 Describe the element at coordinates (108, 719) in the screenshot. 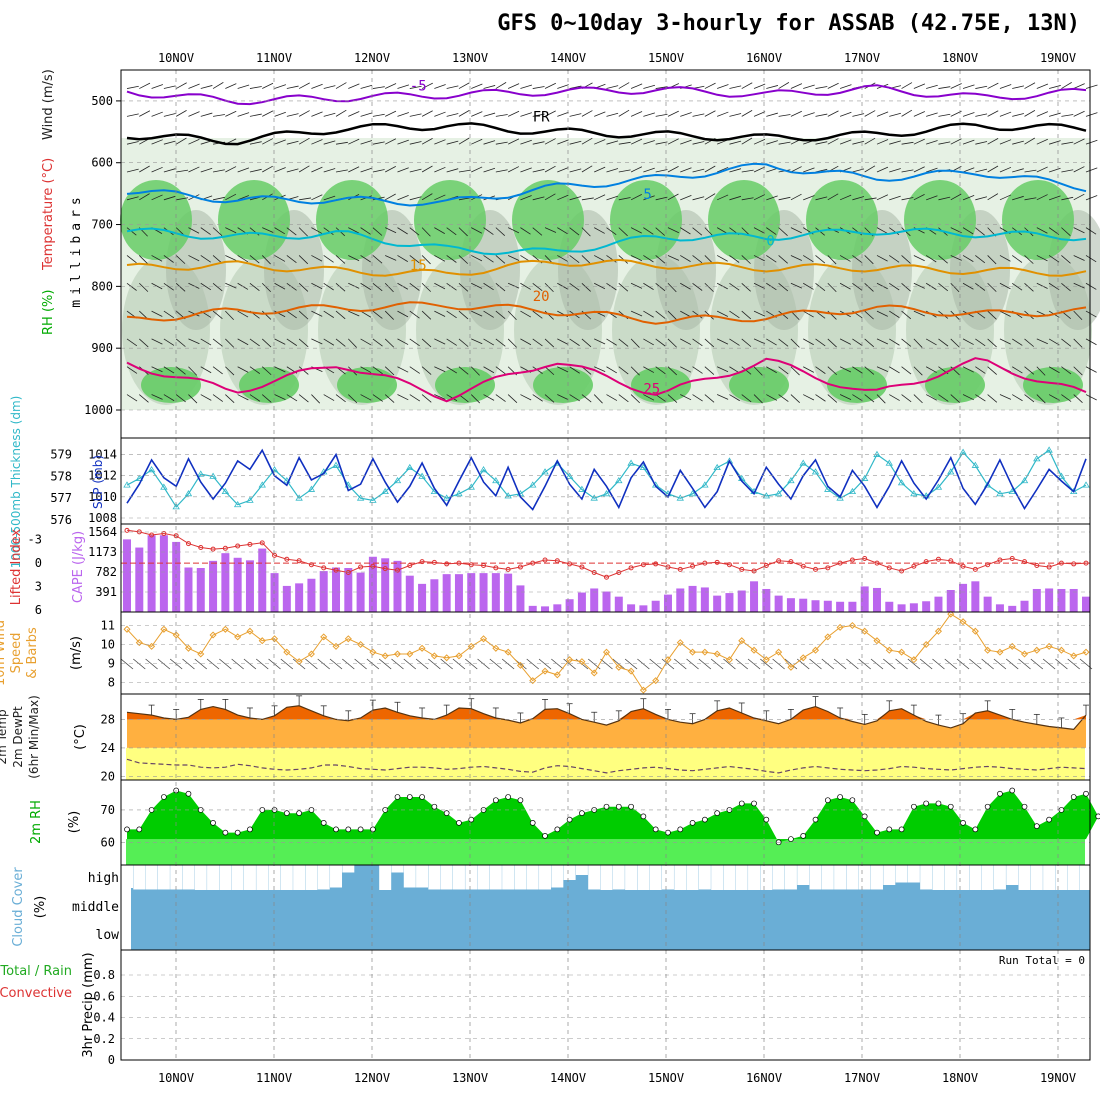

I see `temp-tick-label: 28` at that location.